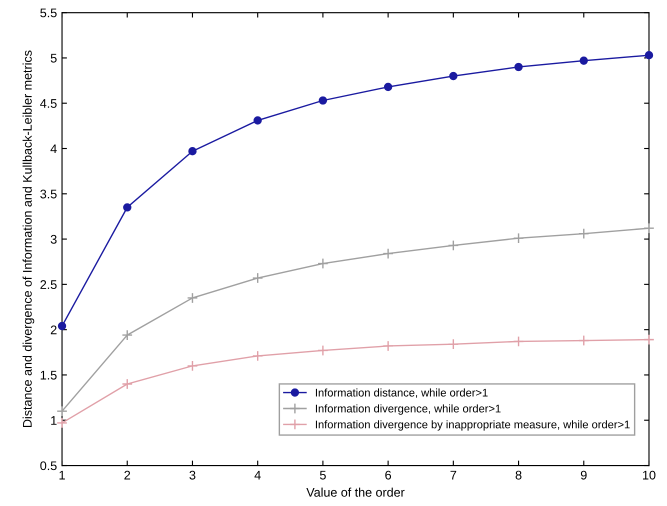  What do you see at coordinates (62, 475) in the screenshot?
I see `x-tick-label: 1` at bounding box center [62, 475].